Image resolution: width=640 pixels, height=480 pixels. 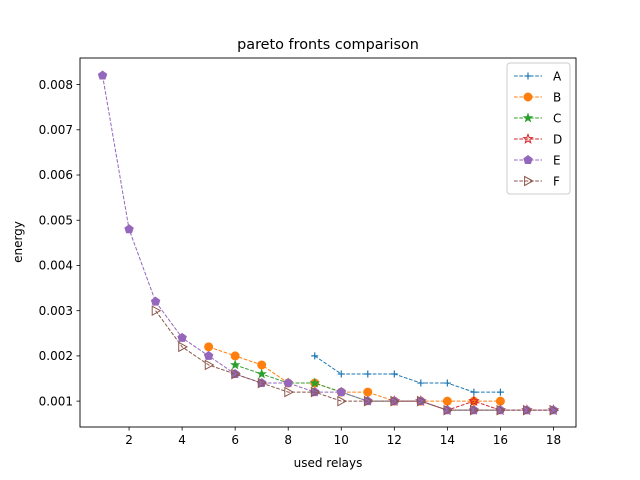 What do you see at coordinates (528, 76) in the screenshot?
I see `legend-marker-A` at bounding box center [528, 76].